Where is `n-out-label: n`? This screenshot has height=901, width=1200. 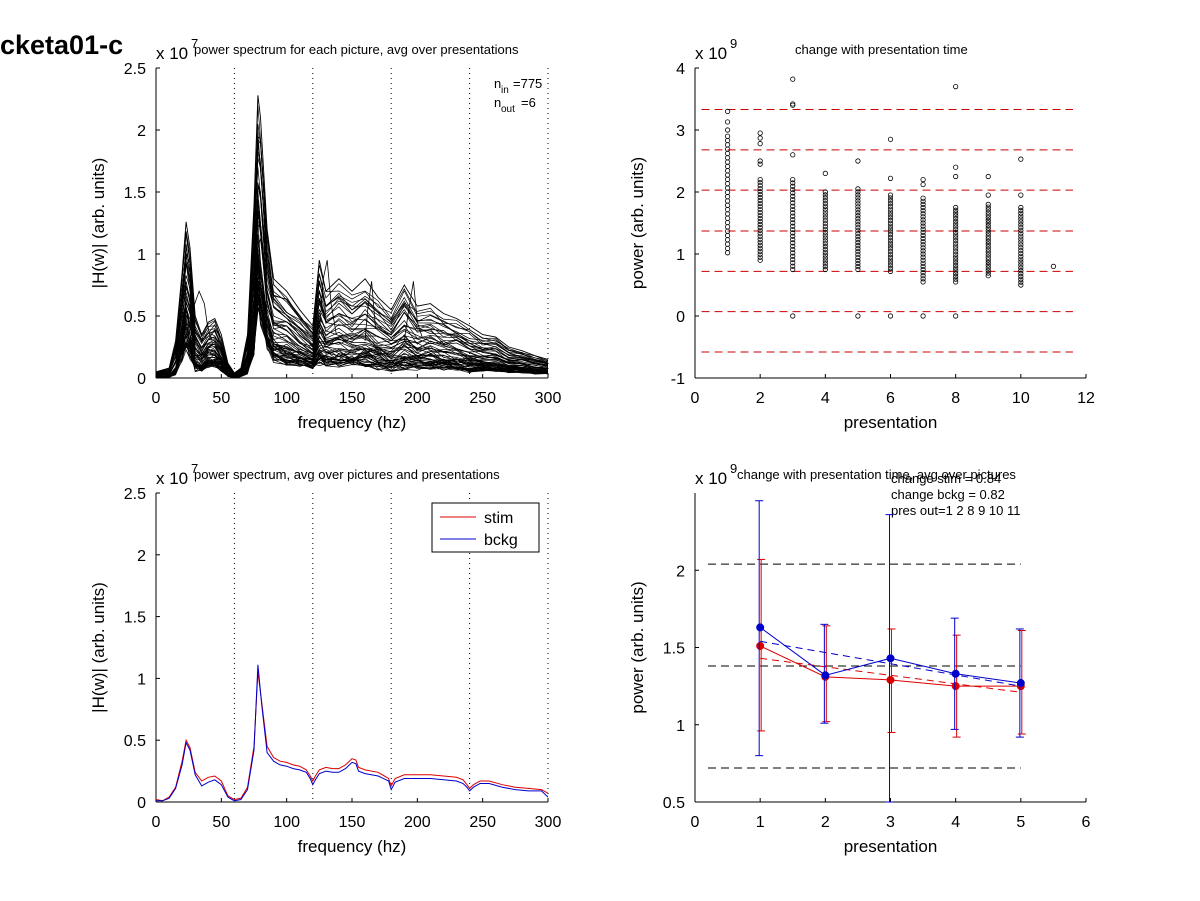
n-out-label: n is located at coordinates (497, 102).